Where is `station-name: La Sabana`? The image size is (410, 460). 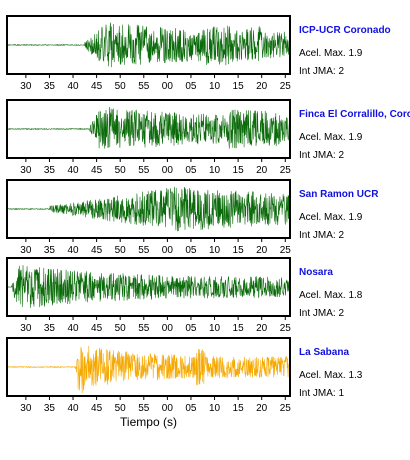 station-name: La Sabana is located at coordinates (324, 352).